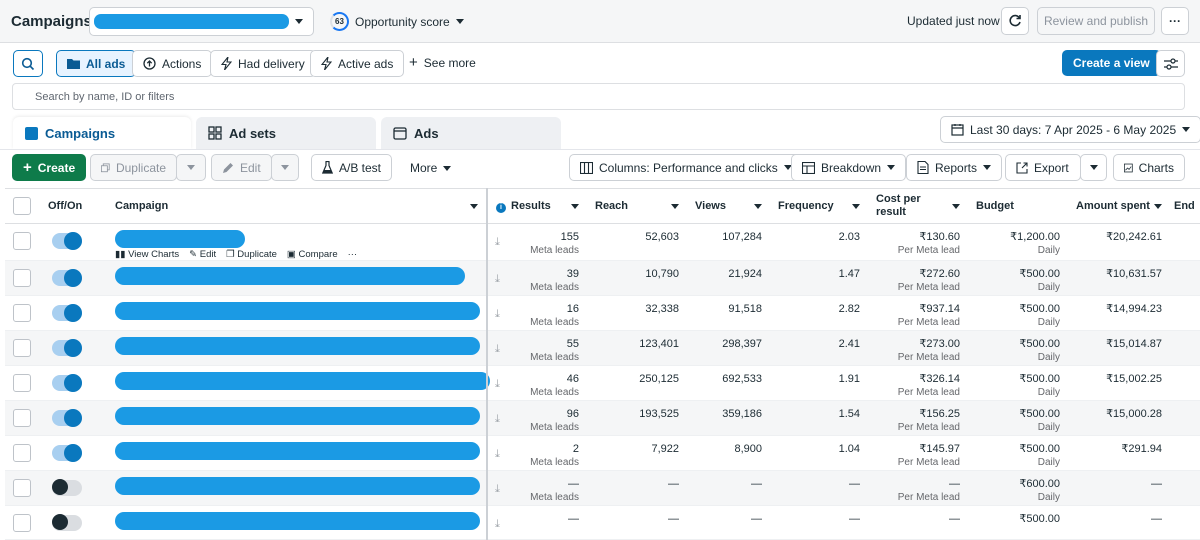  I want to click on search-toggle-button, so click(28, 63).